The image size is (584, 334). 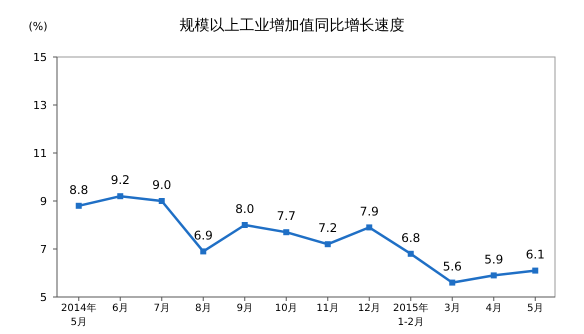 I want to click on data-label: 6.9, so click(x=203, y=235).